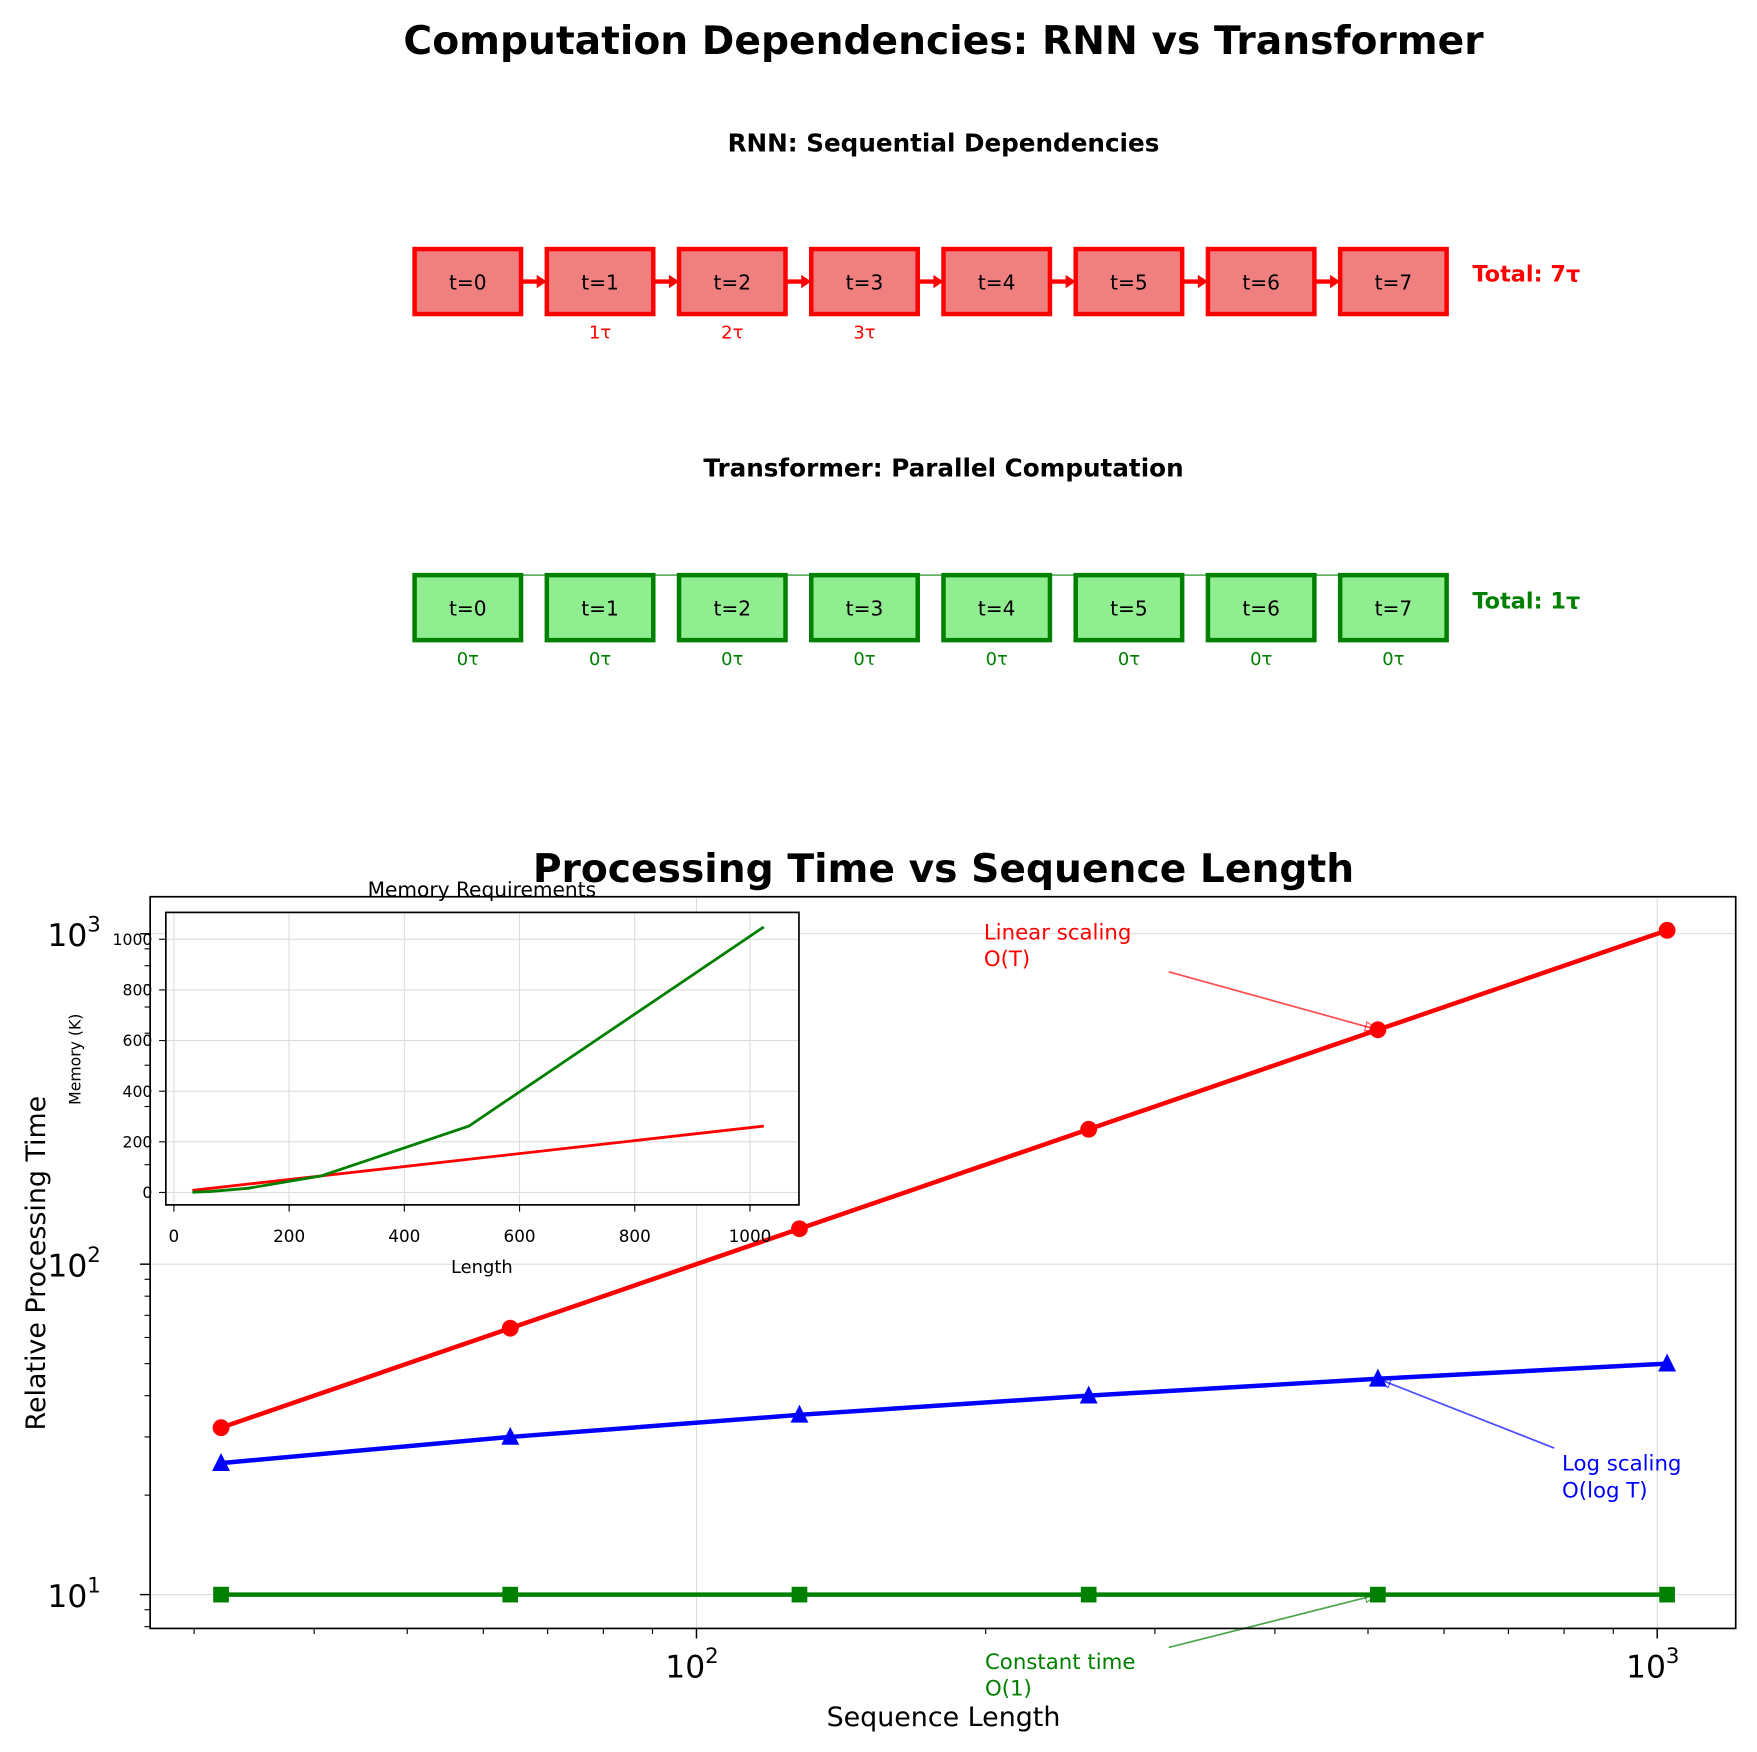  What do you see at coordinates (1605, 1490) in the screenshot?
I see `annotation-label: O(log T)` at bounding box center [1605, 1490].